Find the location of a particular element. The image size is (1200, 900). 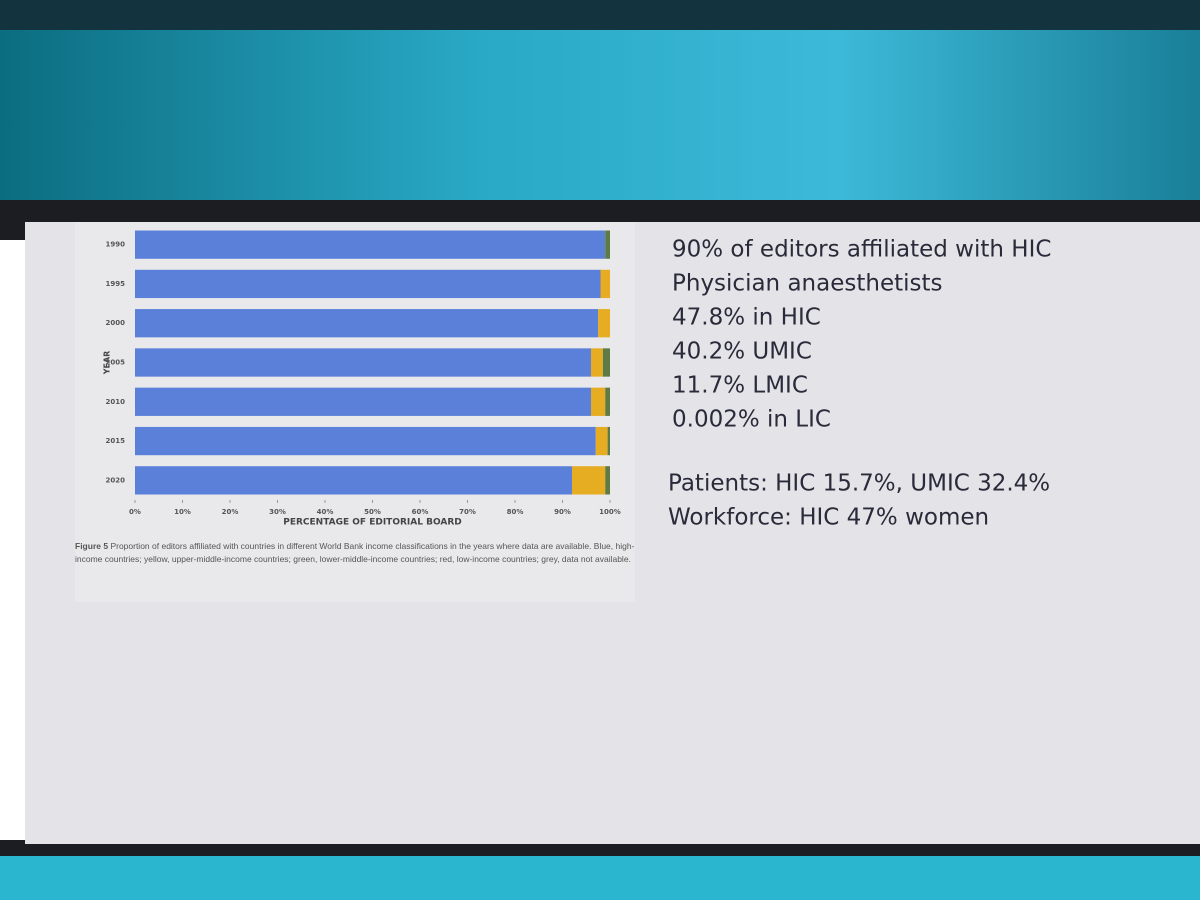

ceiling is located at coordinates (600, 15).